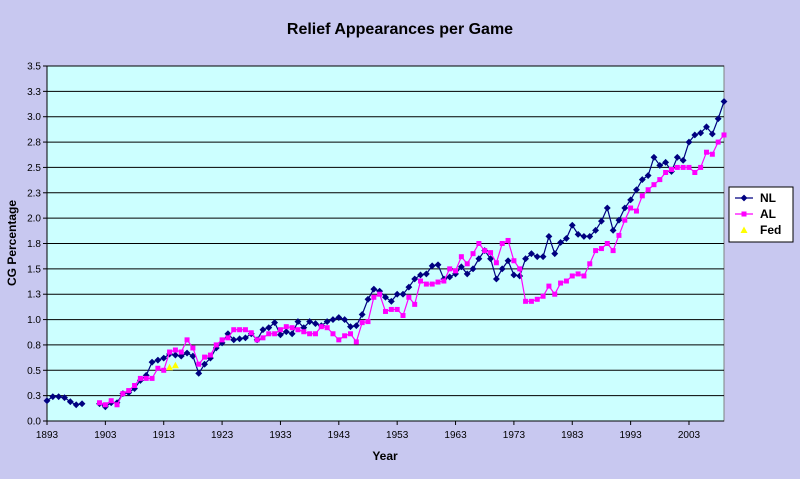  I want to click on y-tick-label: 2.8, so click(34, 143).